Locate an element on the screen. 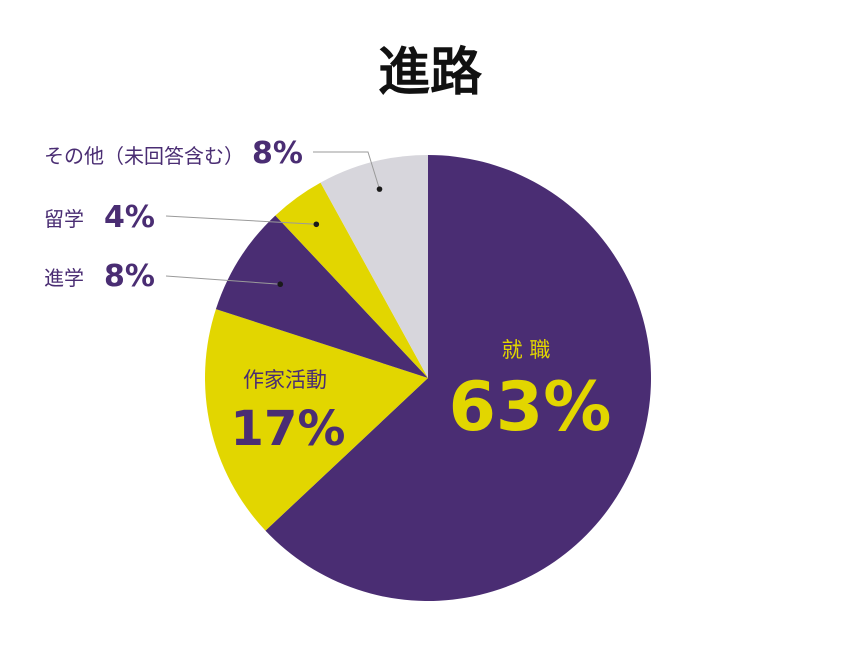 Image resolution: width=860 pixels, height=660 pixels. slice-label-study-abroad: 留学 is located at coordinates (64, 219).